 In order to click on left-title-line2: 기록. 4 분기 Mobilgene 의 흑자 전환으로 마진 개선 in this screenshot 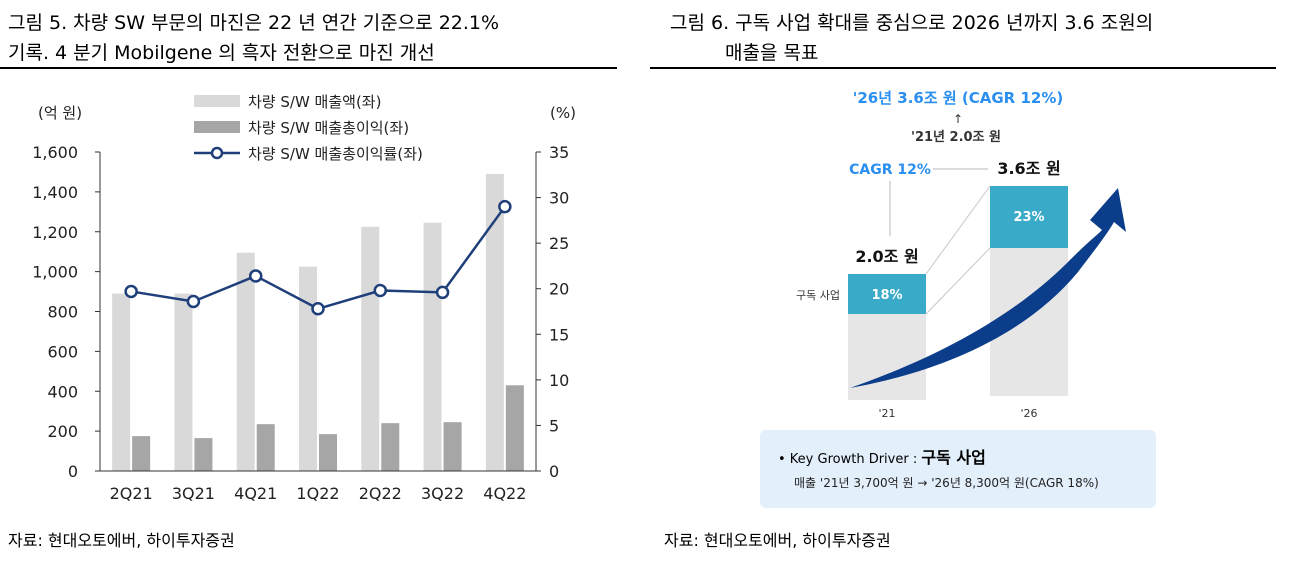, I will do `click(221, 53)`.